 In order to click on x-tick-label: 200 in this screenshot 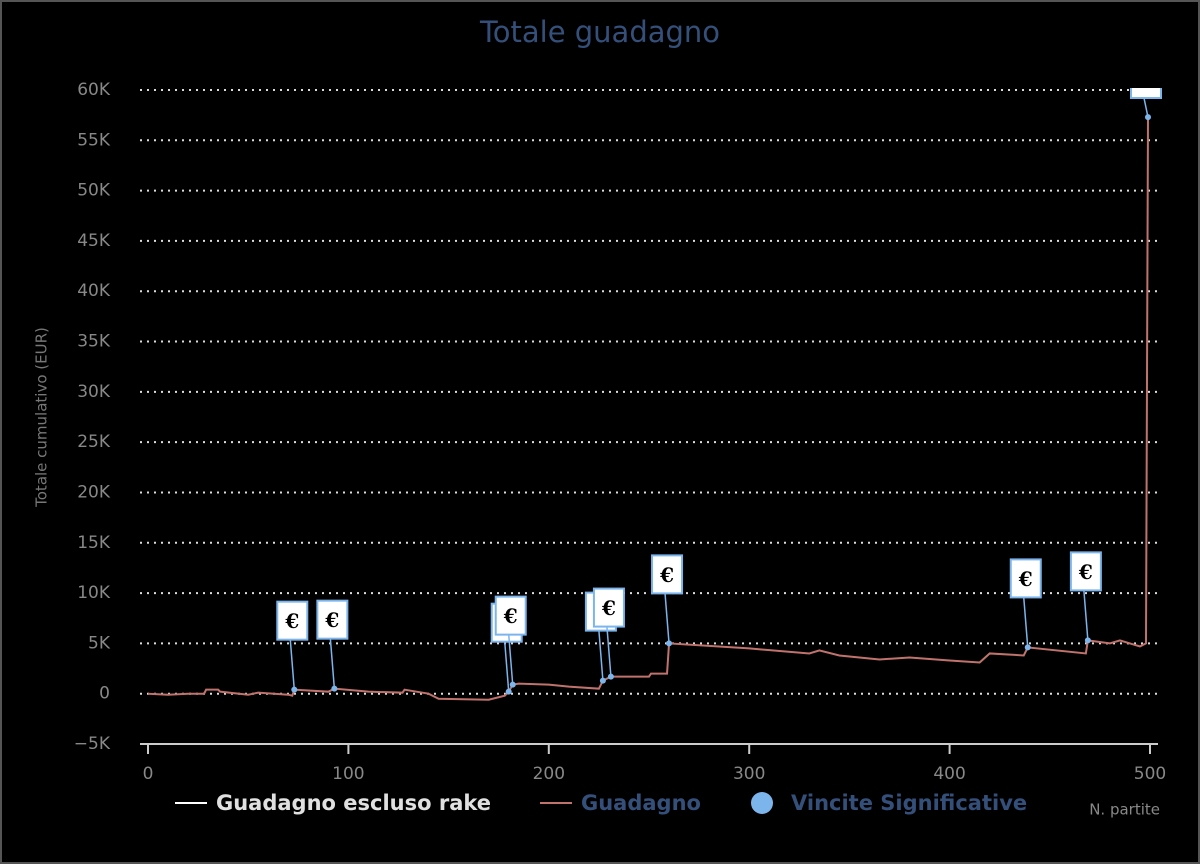, I will do `click(549, 774)`.